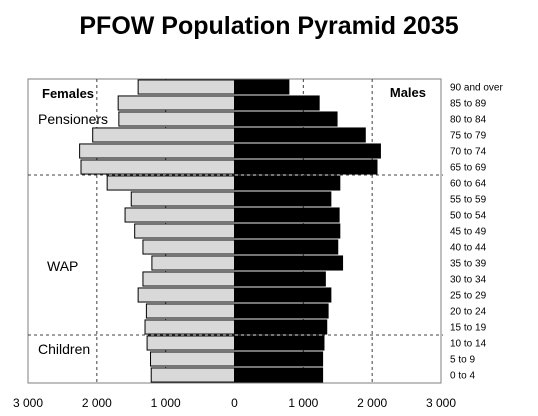 This screenshot has height=416, width=538. I want to click on chart-title: PFOW Population Pyramid 2035, so click(269, 26).